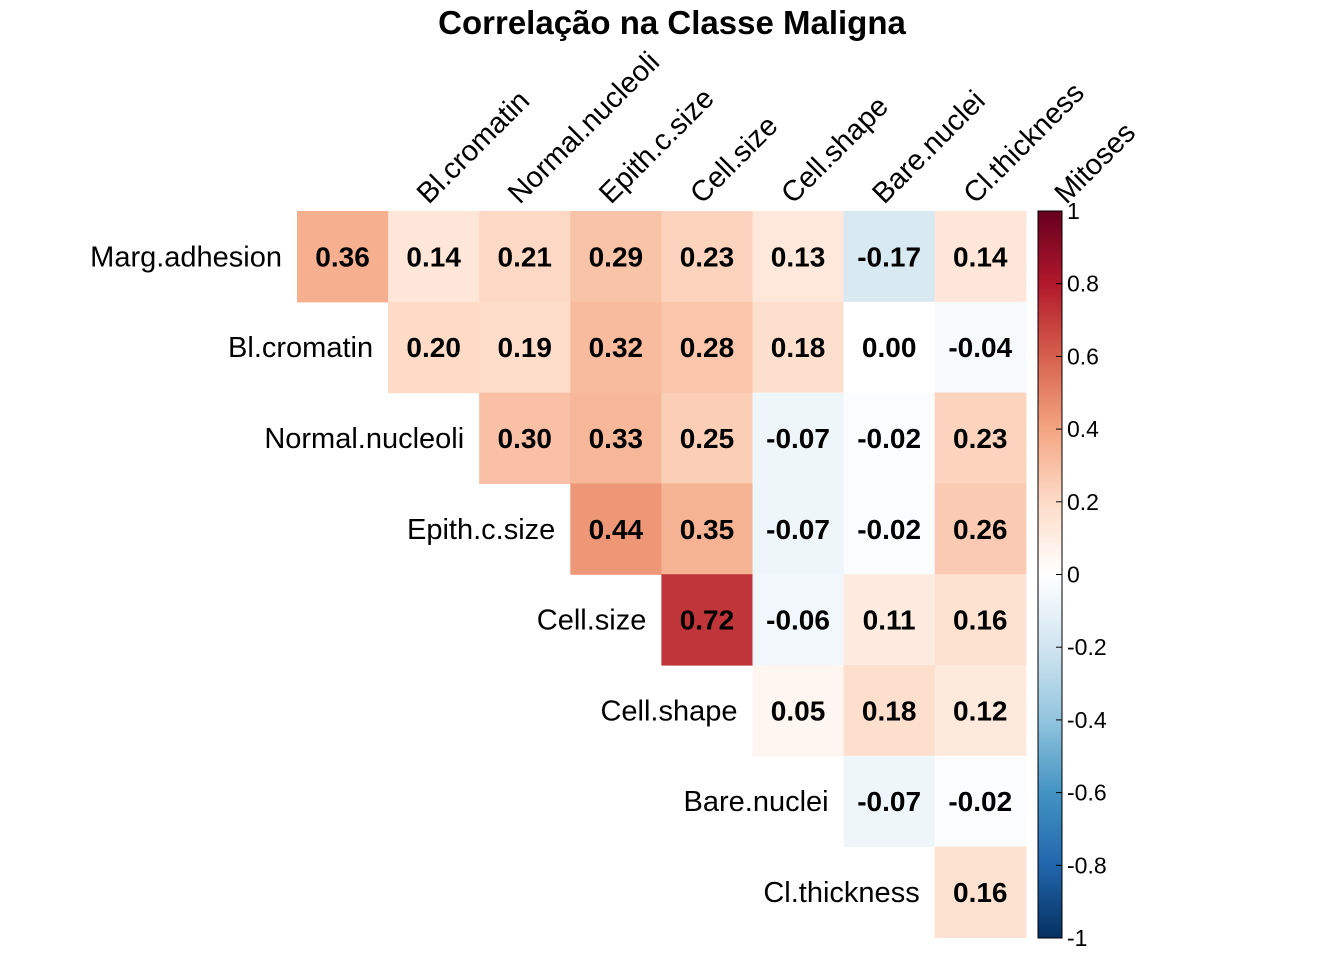 The image size is (1344, 960). Describe the element at coordinates (481, 530) in the screenshot. I see `row-label: Epith.c.size` at that location.